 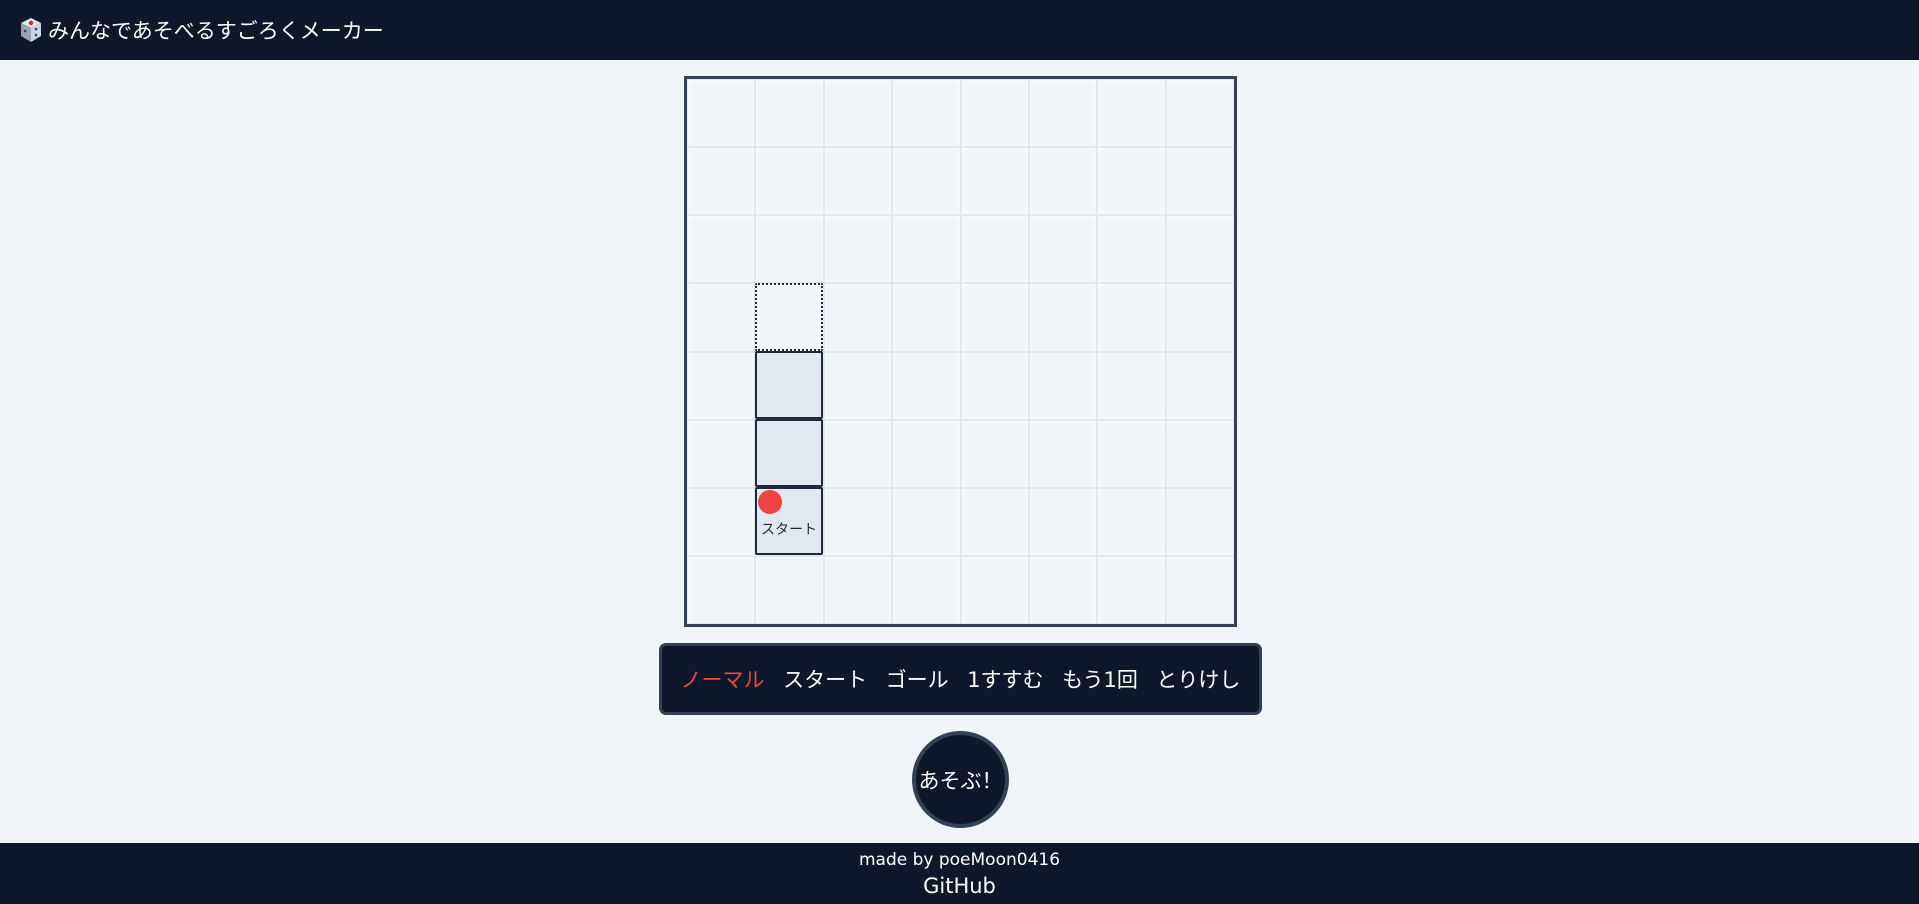 I want to click on tool-normal-button: ノーマル, so click(x=723, y=679).